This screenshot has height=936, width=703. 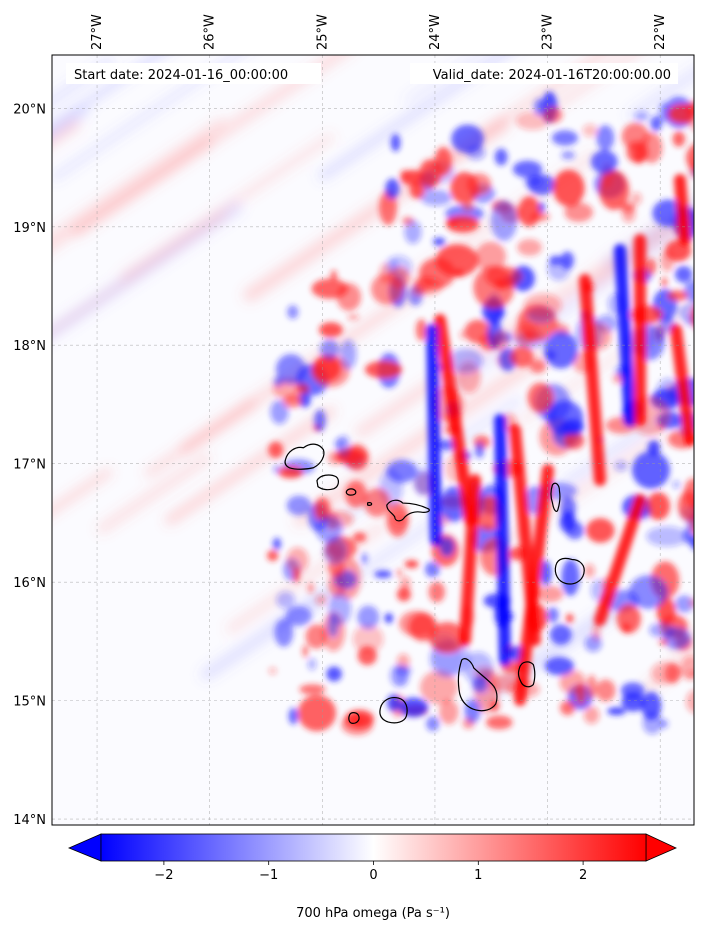 What do you see at coordinates (370, 872) in the screenshot?
I see `colorbar-ticks: −2 −1 0 1 2` at bounding box center [370, 872].